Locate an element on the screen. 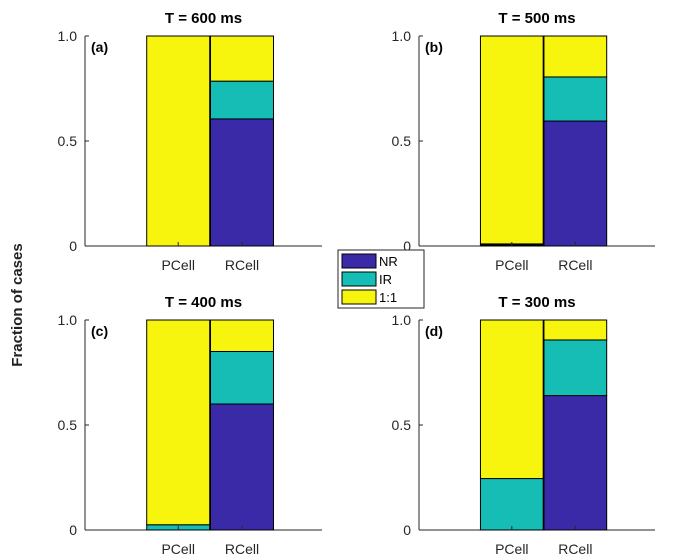  panel-label: (a) is located at coordinates (99, 47).